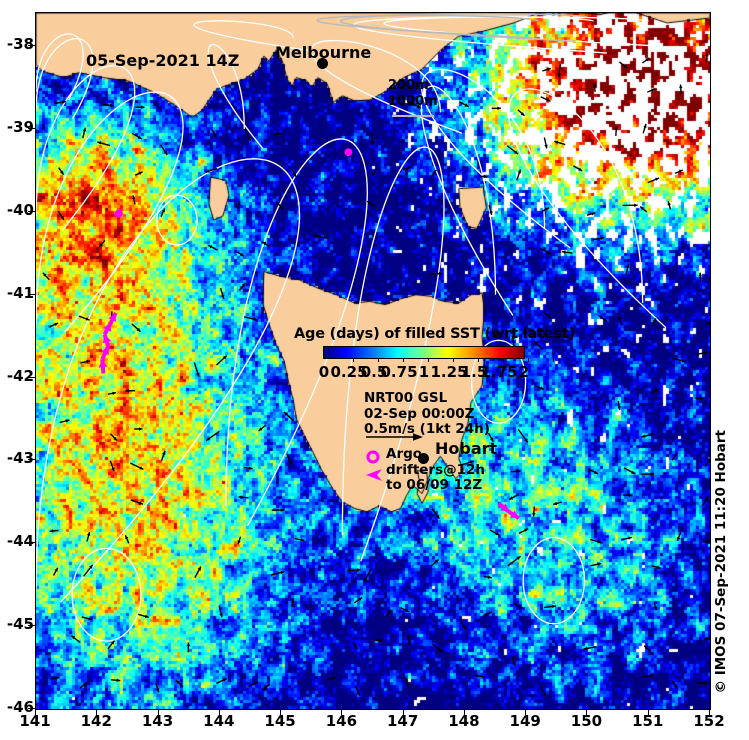  I want to click on drifter-legend: Argo drifters@12h to 06/09 12Z, so click(436, 470).